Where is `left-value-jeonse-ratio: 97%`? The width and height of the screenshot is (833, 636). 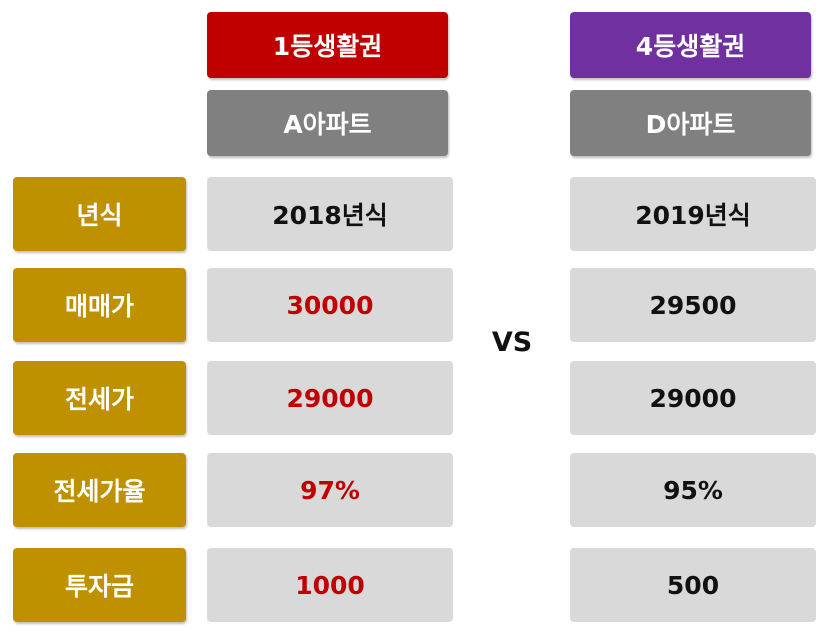
left-value-jeonse-ratio: 97% is located at coordinates (330, 490).